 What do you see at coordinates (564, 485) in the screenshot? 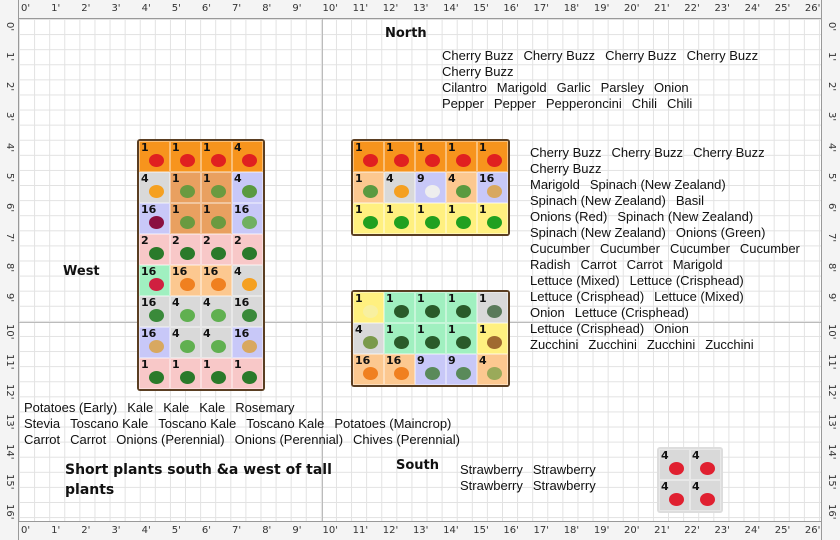
I see `plant-label: Strawberry` at bounding box center [564, 485].